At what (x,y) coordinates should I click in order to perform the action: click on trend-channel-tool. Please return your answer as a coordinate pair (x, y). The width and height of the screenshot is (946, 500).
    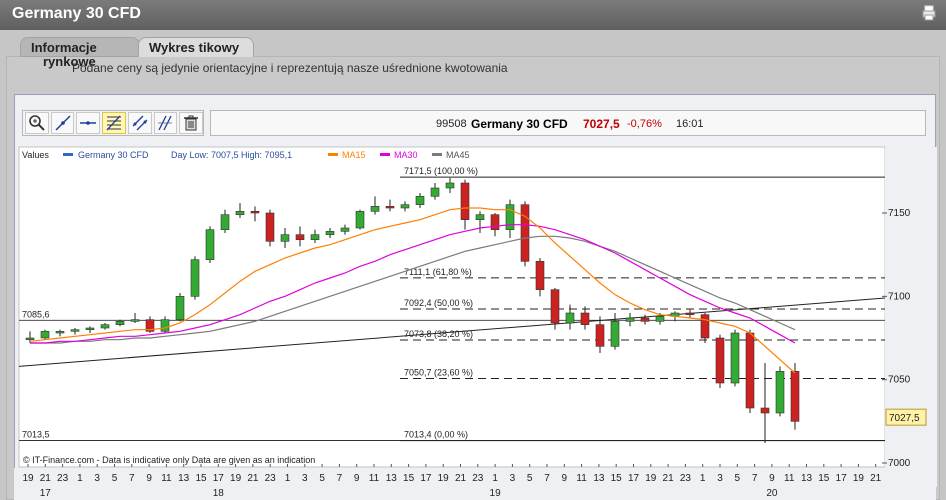
    Looking at the image, I should click on (139, 123).